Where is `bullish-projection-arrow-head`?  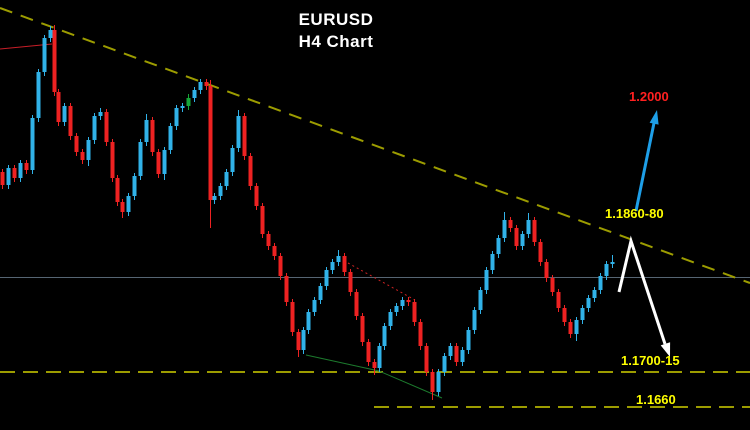
bullish-projection-arrow-head is located at coordinates (654, 117).